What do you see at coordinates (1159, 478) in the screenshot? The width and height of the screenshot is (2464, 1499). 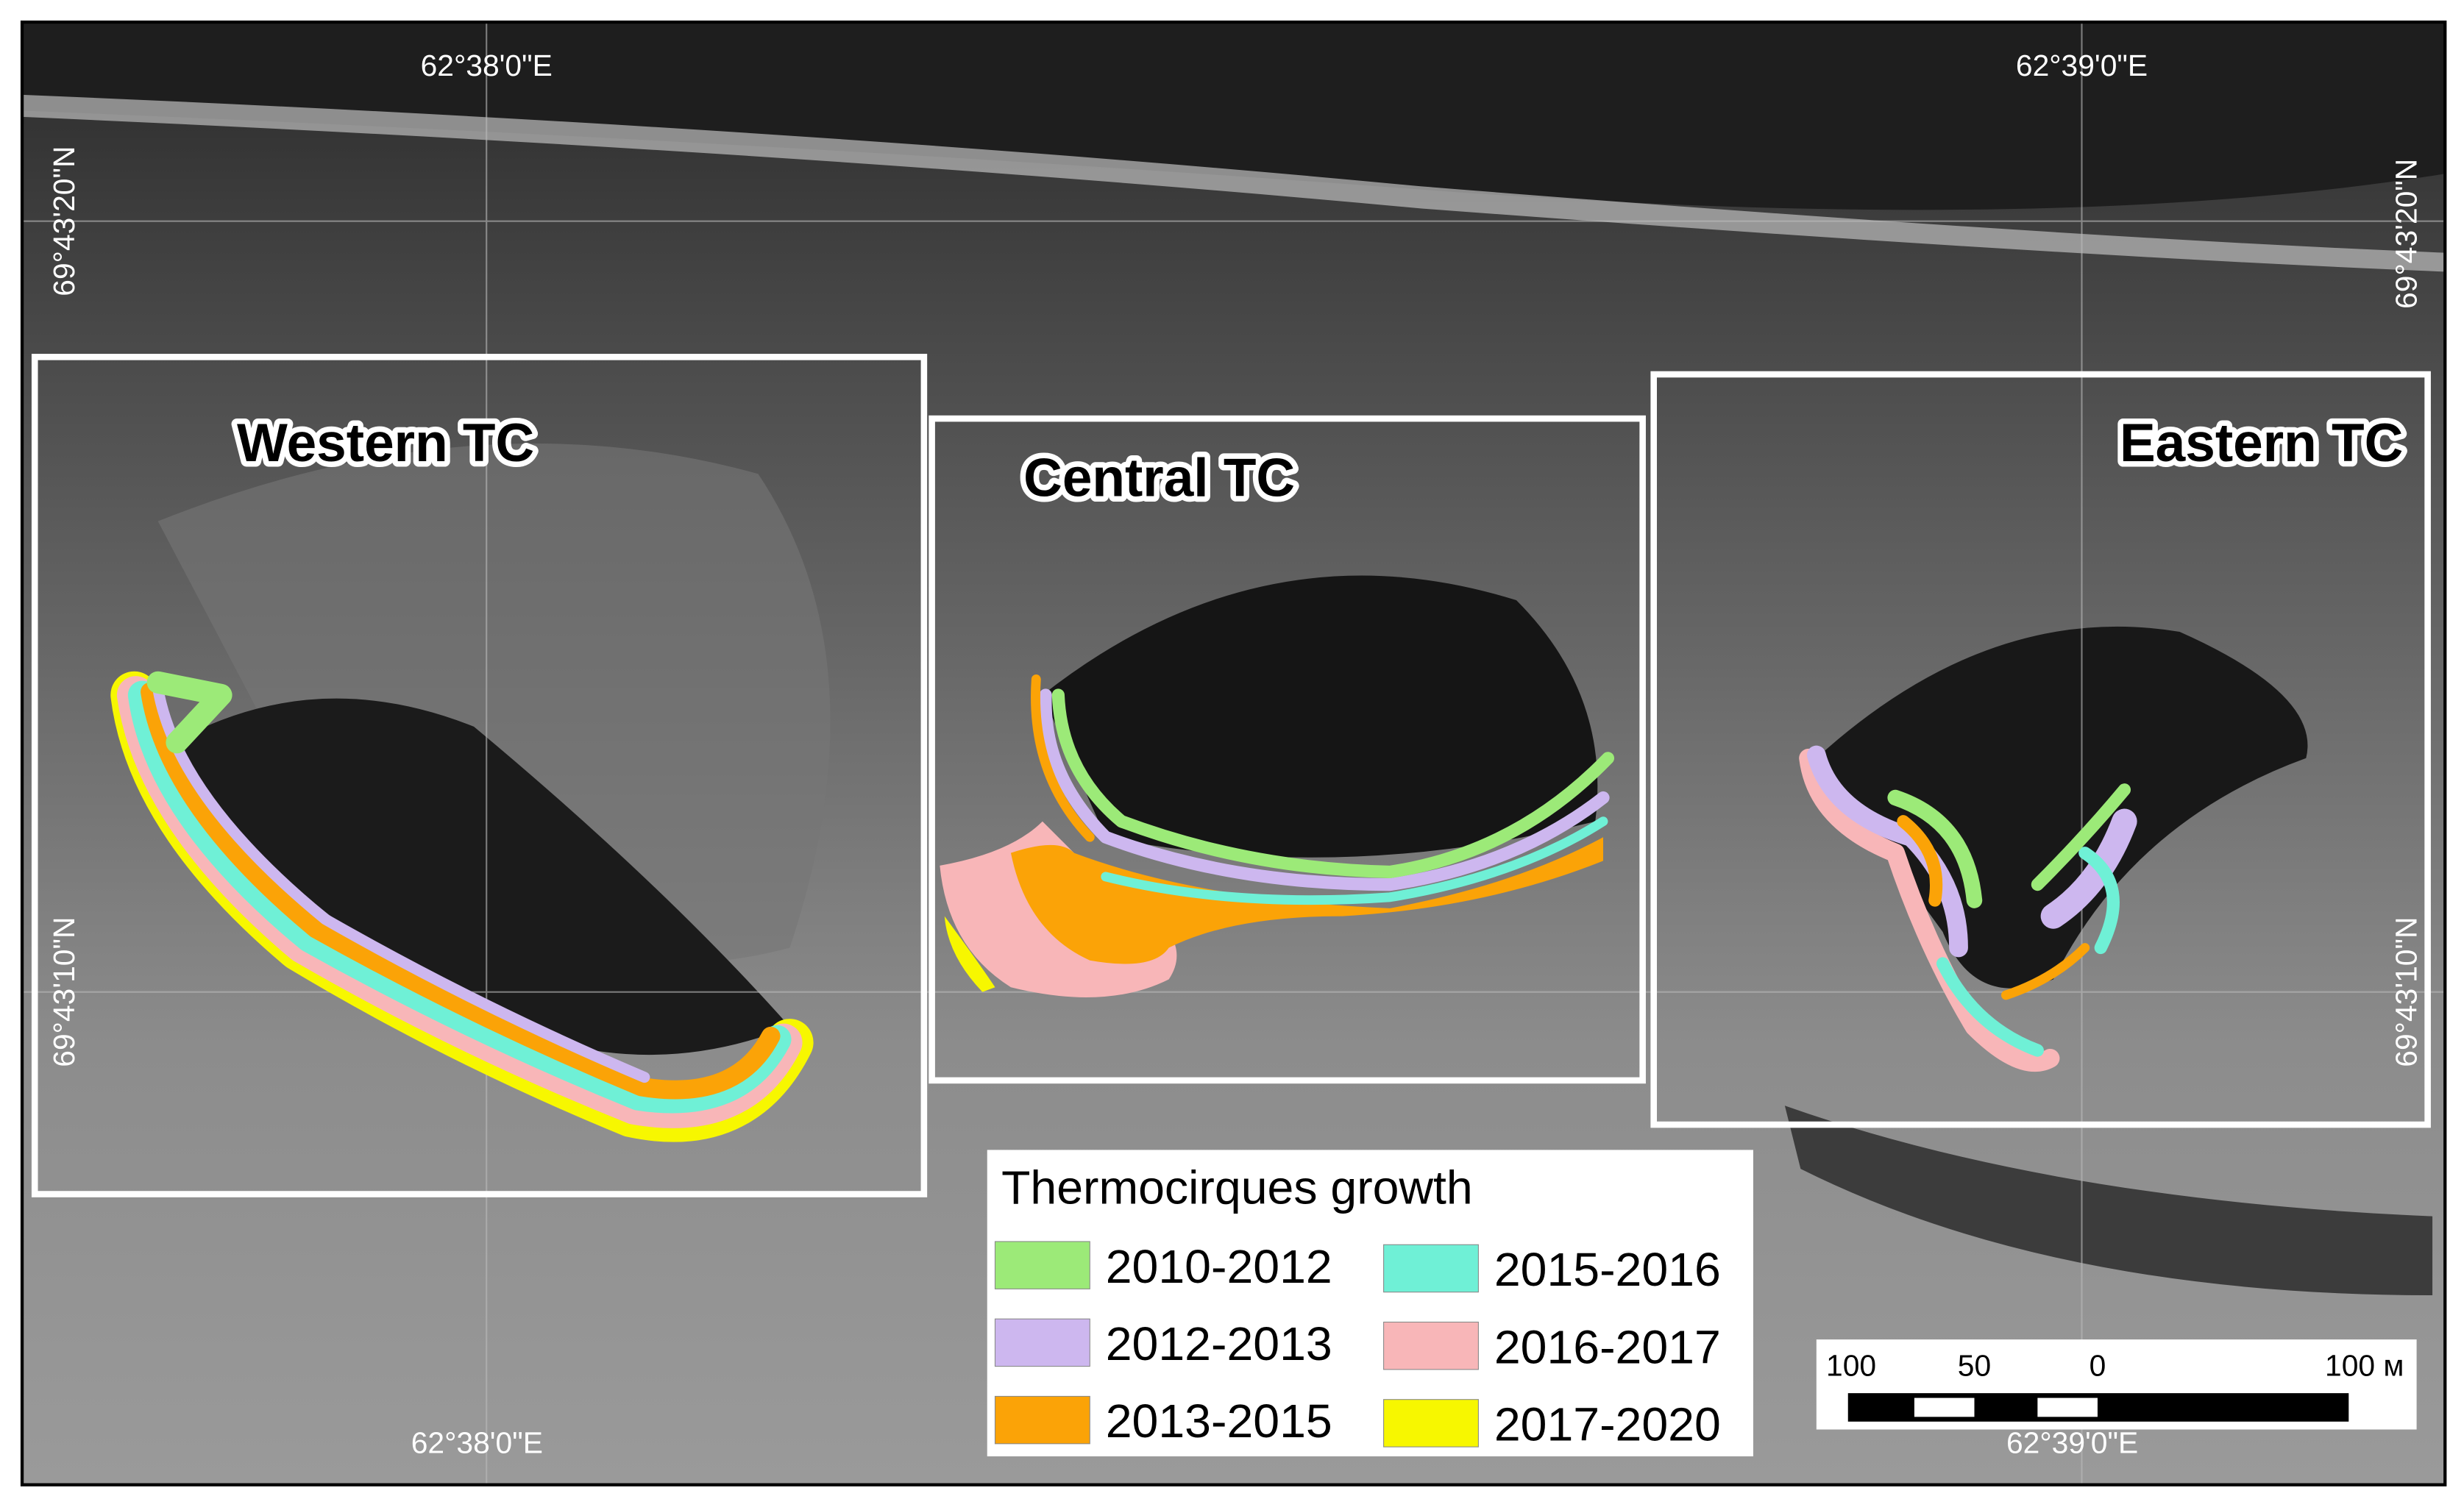 I see `region-label: Central TC` at bounding box center [1159, 478].